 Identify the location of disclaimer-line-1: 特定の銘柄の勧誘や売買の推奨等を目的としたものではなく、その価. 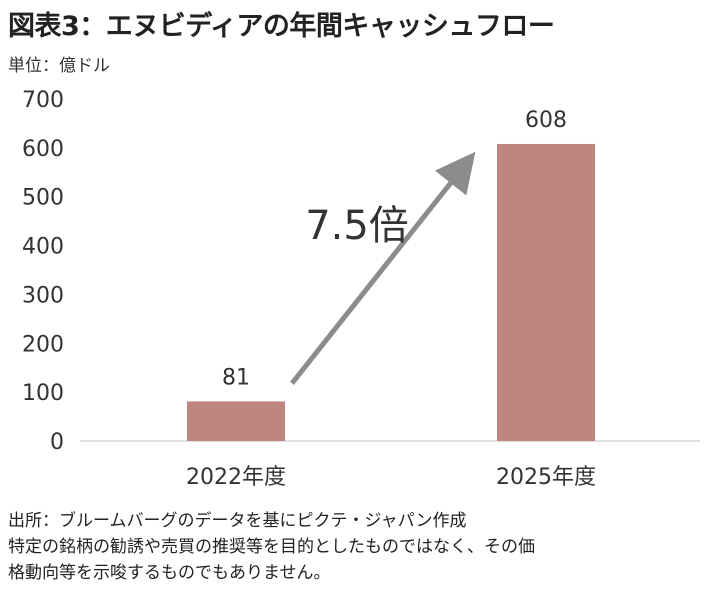
(271, 547).